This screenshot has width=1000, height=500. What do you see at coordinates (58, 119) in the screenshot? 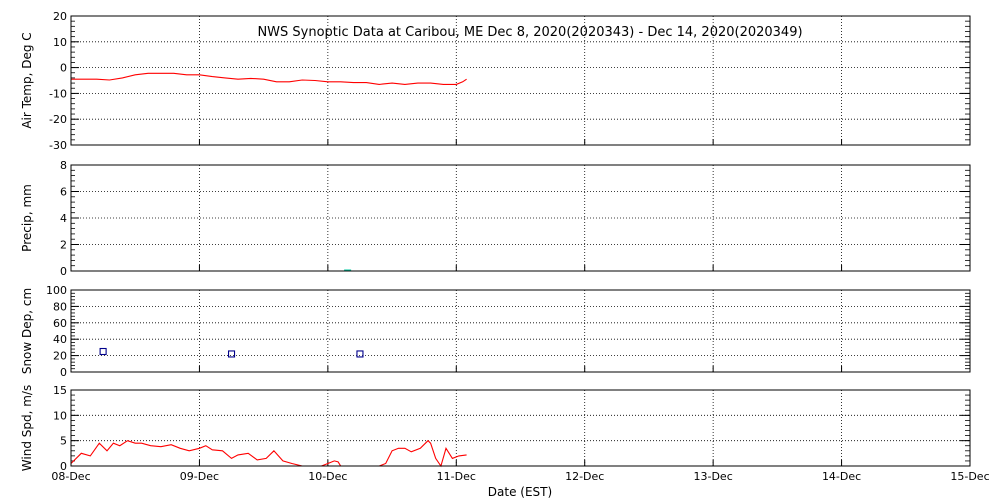
I see `y-tick-label: -20` at bounding box center [58, 119].